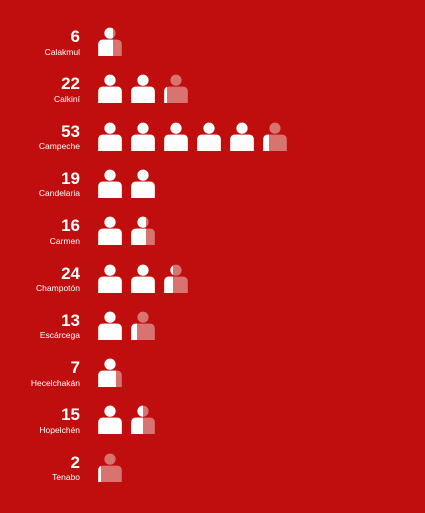 The image size is (425, 513). Describe the element at coordinates (75, 36) in the screenshot. I see `row-value: 6` at that location.